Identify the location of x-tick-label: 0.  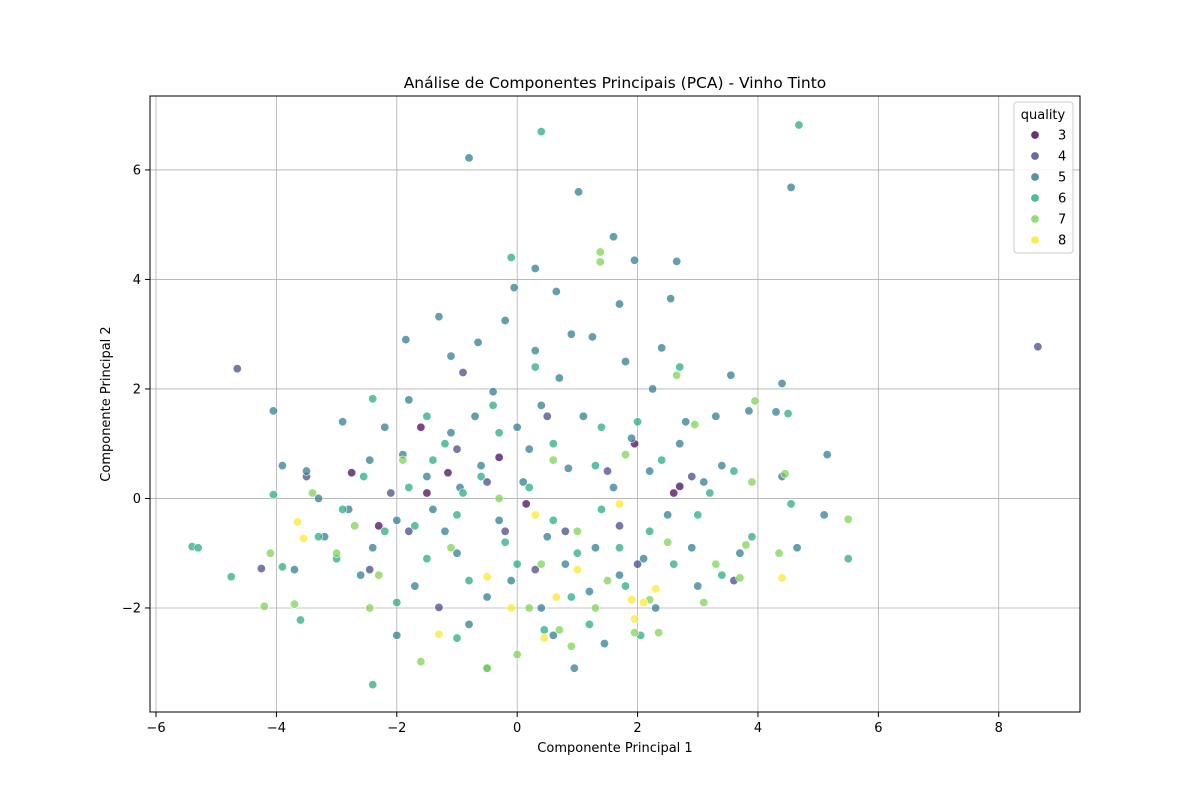
(517, 728).